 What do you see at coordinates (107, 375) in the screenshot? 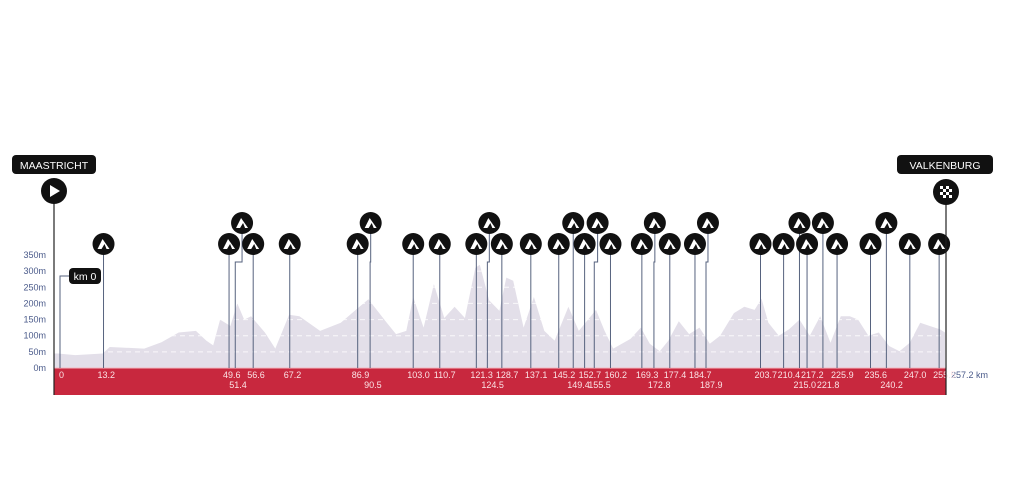
I see `km-label: 13.2` at bounding box center [107, 375].